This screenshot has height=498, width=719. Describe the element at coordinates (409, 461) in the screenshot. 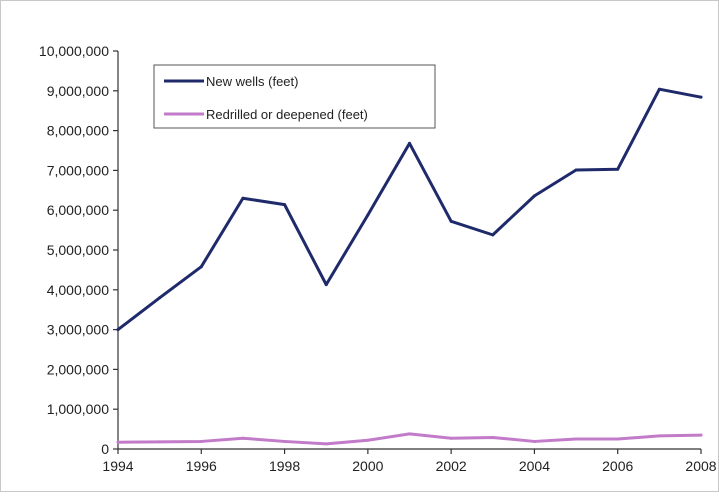

I see `x-axis: 1994 1996 1998 2000 2002 2004 2006 2008` at that location.